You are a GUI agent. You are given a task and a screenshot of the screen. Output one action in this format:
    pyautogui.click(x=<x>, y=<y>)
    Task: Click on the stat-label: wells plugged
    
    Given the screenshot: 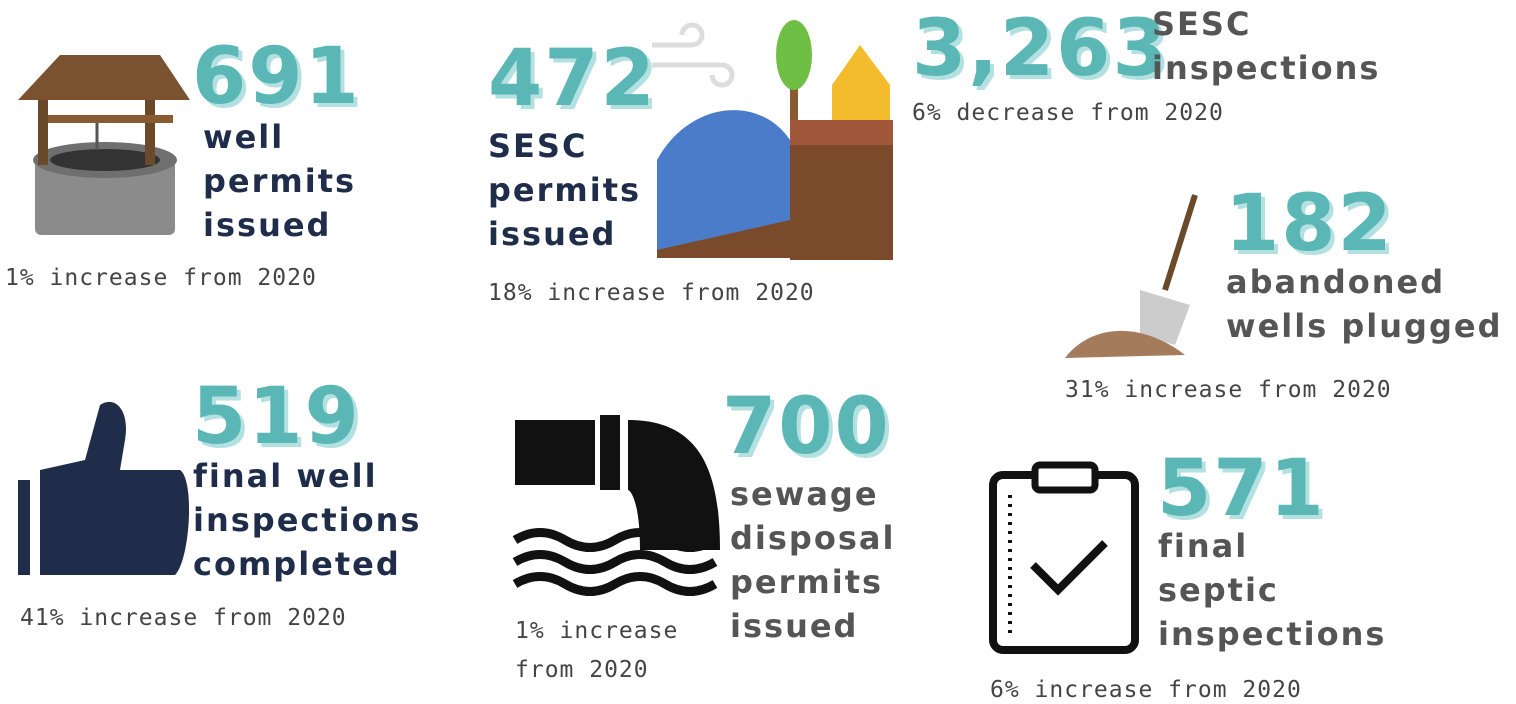 What is the action you would take?
    pyautogui.click(x=1364, y=326)
    